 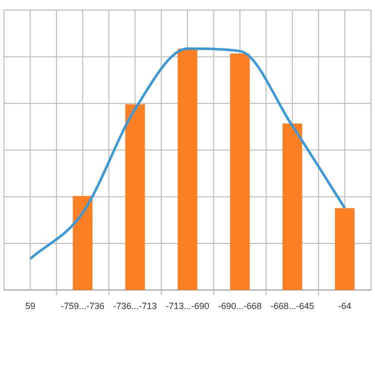 What do you see at coordinates (30, 306) in the screenshot?
I see `x-tick-label: 59` at bounding box center [30, 306].